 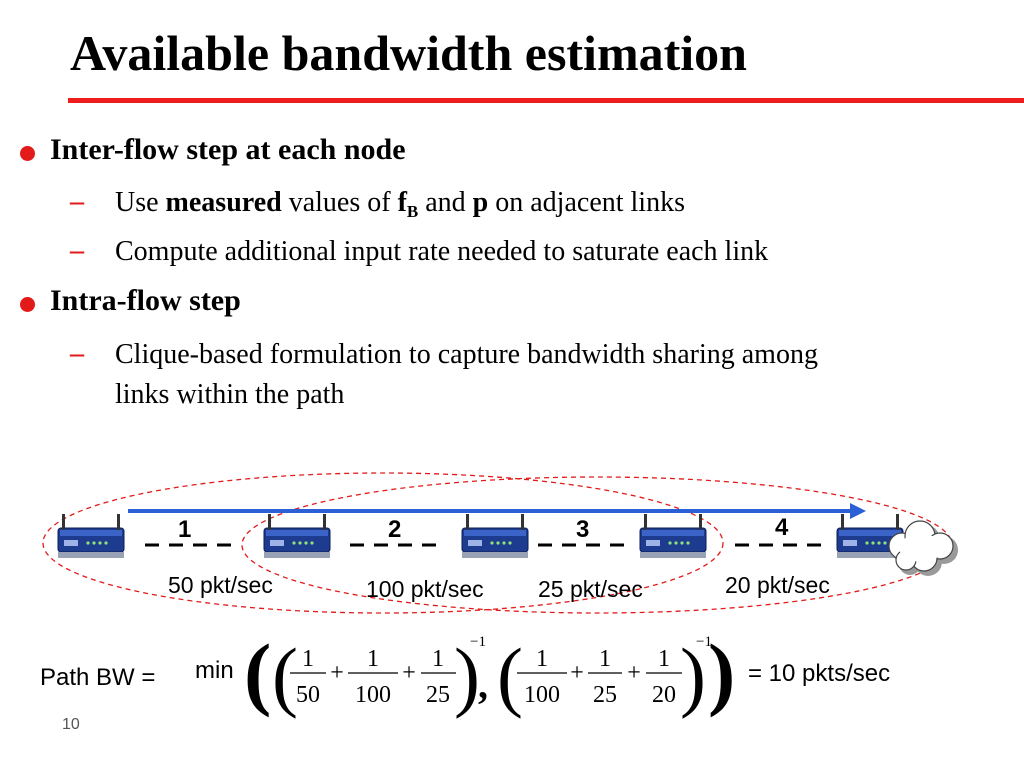 What do you see at coordinates (223, 202) in the screenshot?
I see `text-measured: measured` at bounding box center [223, 202].